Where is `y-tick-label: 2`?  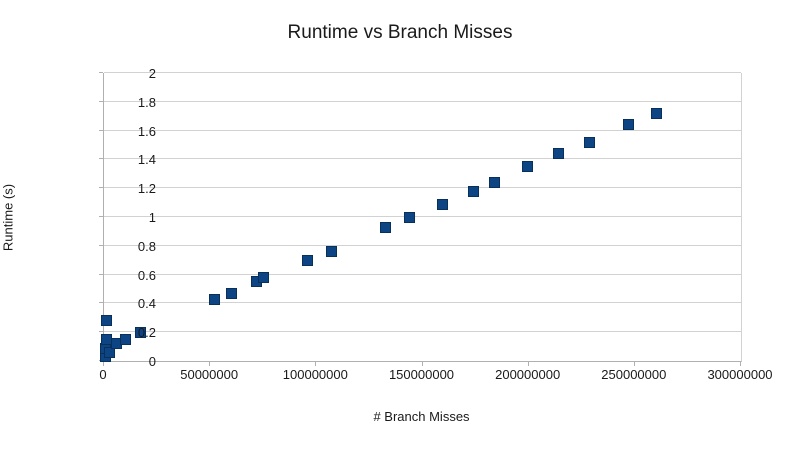
y-tick-label: 2 is located at coordinates (152, 73).